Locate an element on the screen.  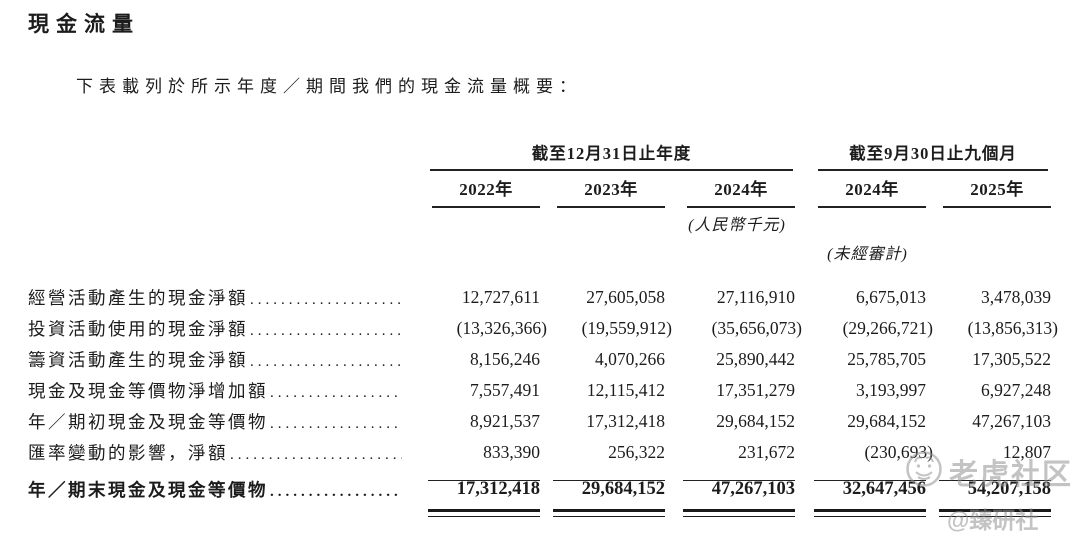
column-group-header-row: 截至12月31日止年度 截至9月30日止九個月 is located at coordinates (539, 155).